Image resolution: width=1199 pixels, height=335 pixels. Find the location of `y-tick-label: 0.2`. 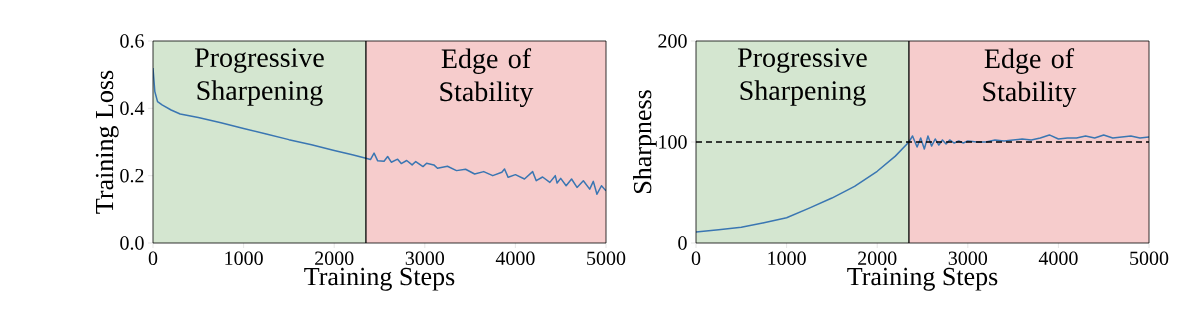

y-tick-label: 0.2 is located at coordinates (132, 175).